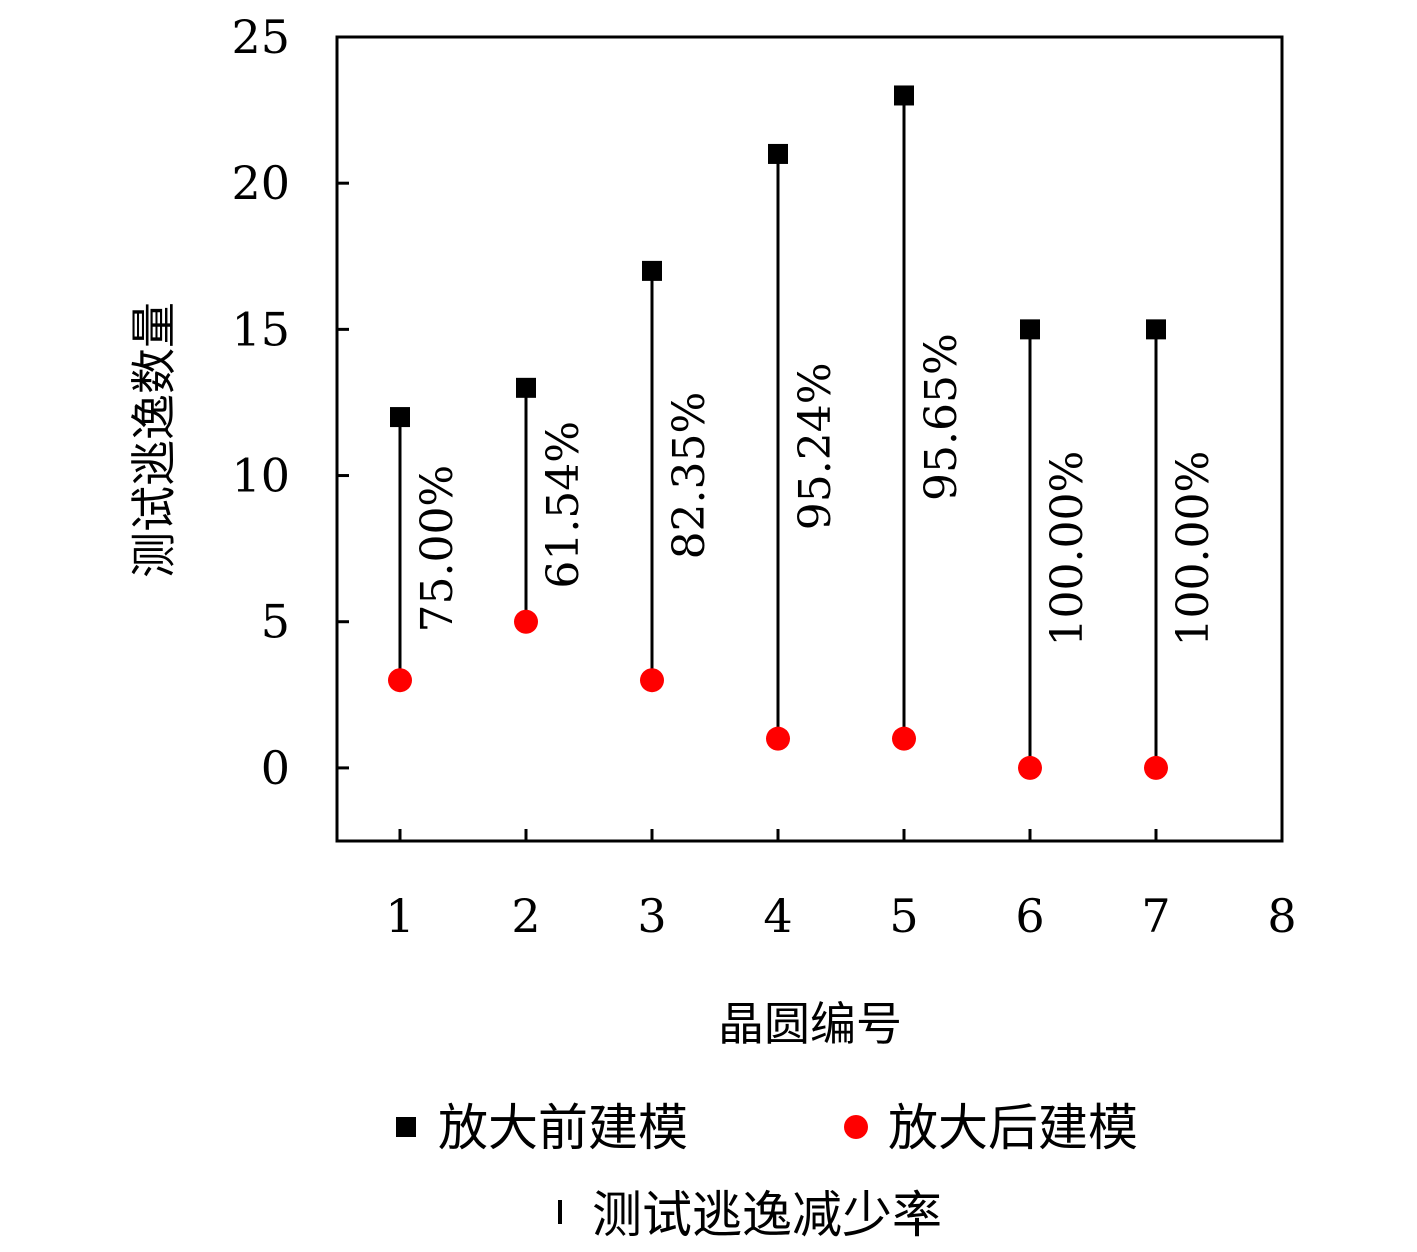 Image resolution: width=1417 pixels, height=1252 pixels. I want to click on y-tick-label: 20, so click(260, 183).